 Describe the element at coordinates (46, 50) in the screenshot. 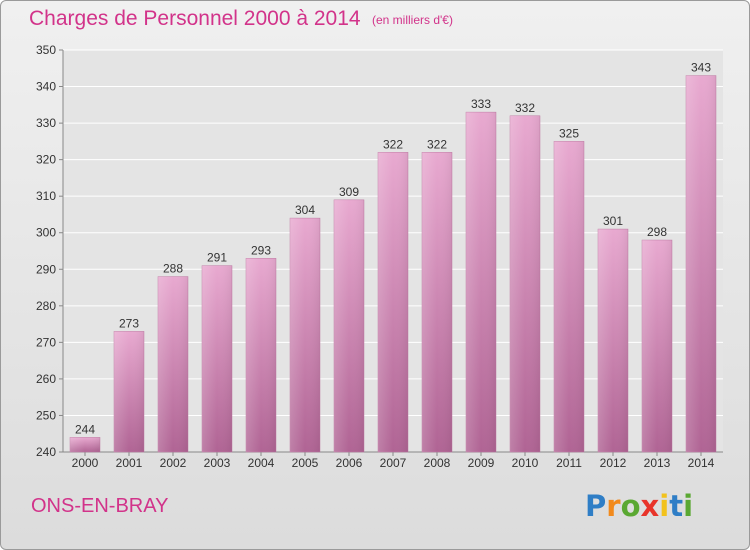

I see `y-tick-label: 350` at that location.